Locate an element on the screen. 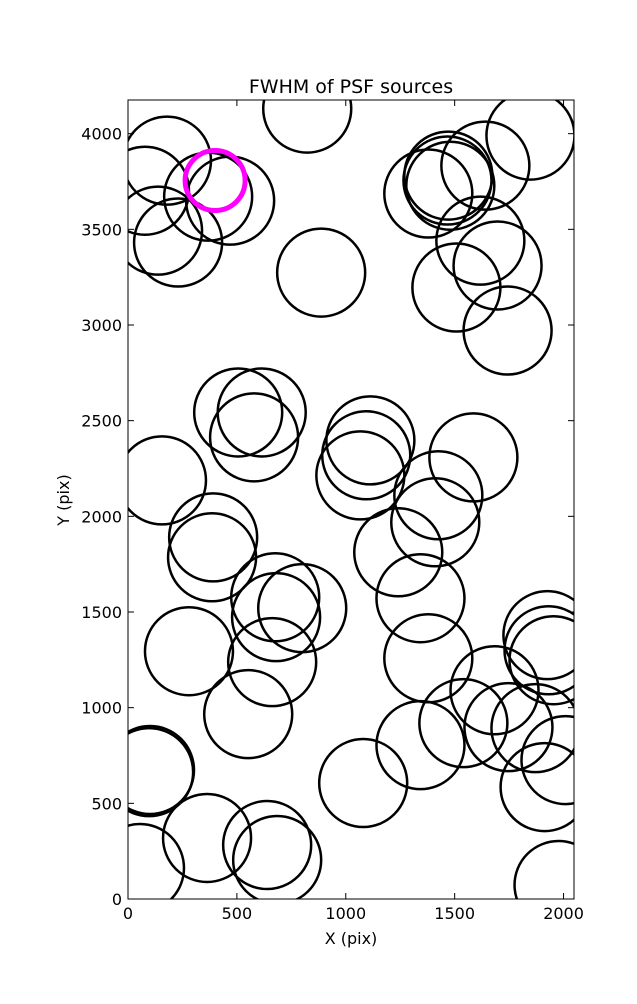 This screenshot has width=637, height=1004. x-tick-label: 0 is located at coordinates (128, 913).